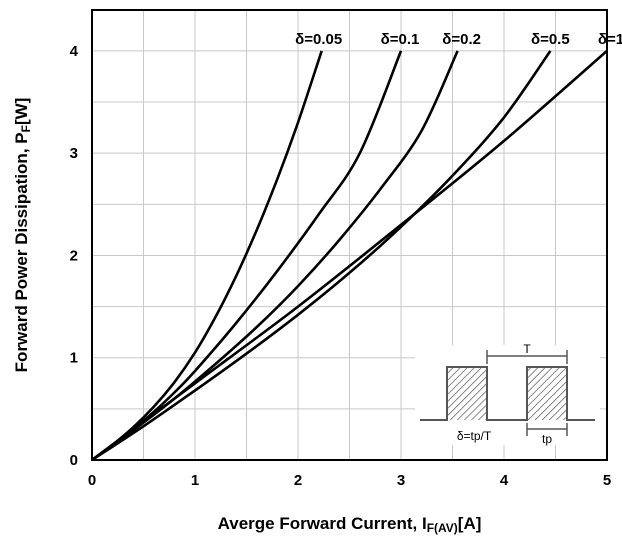 The width and height of the screenshot is (622, 537). What do you see at coordinates (442, 528) in the screenshot?
I see `x-axis-label-subscript: F(AV)` at bounding box center [442, 528].